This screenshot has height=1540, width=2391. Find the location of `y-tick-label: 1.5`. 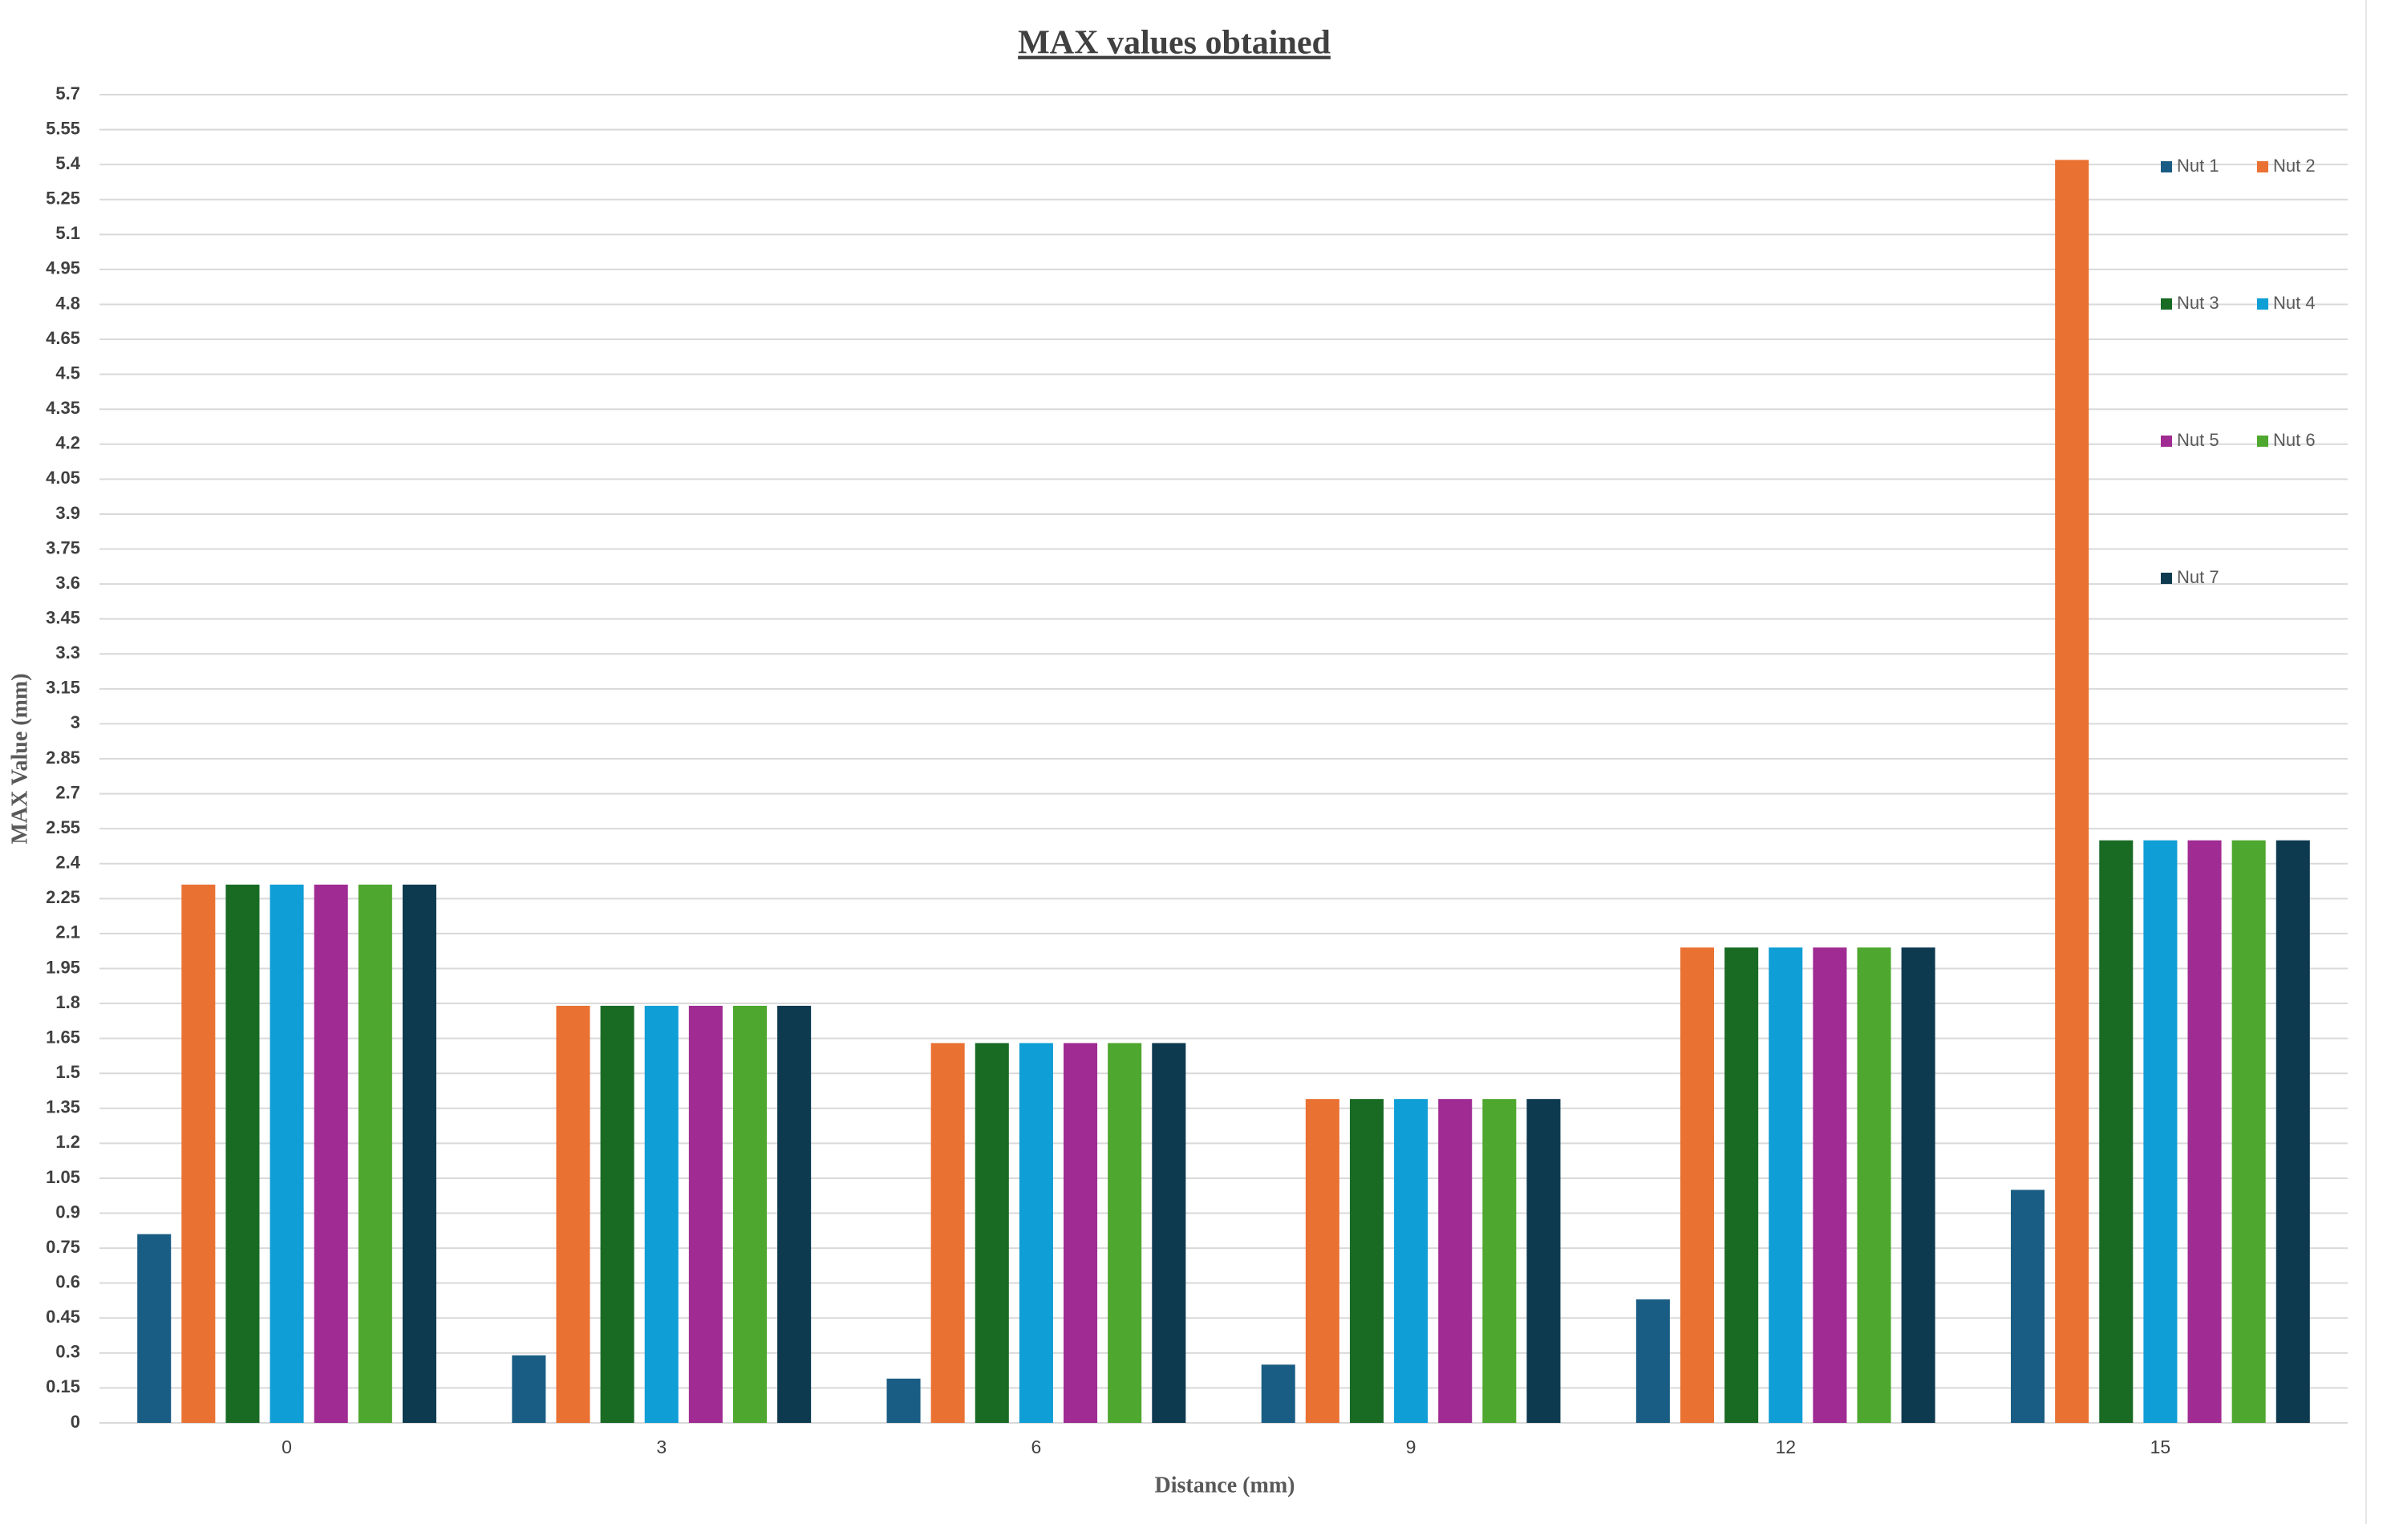

y-tick-label: 1.5 is located at coordinates (67, 1072).